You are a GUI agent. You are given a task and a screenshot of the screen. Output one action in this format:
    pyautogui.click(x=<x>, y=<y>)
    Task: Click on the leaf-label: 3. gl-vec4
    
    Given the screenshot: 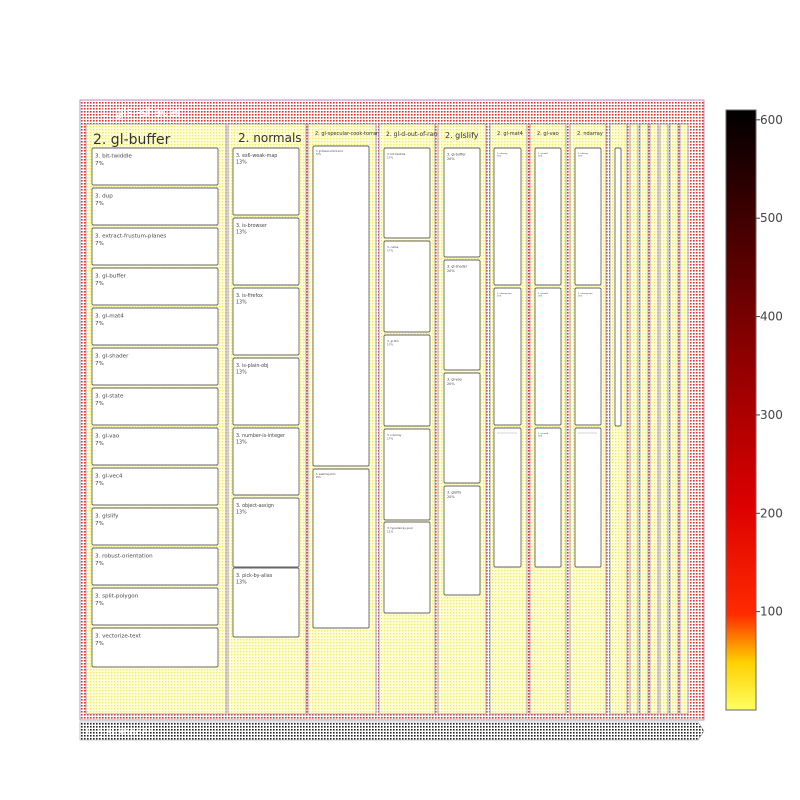 What is the action you would take?
    pyautogui.click(x=109, y=477)
    